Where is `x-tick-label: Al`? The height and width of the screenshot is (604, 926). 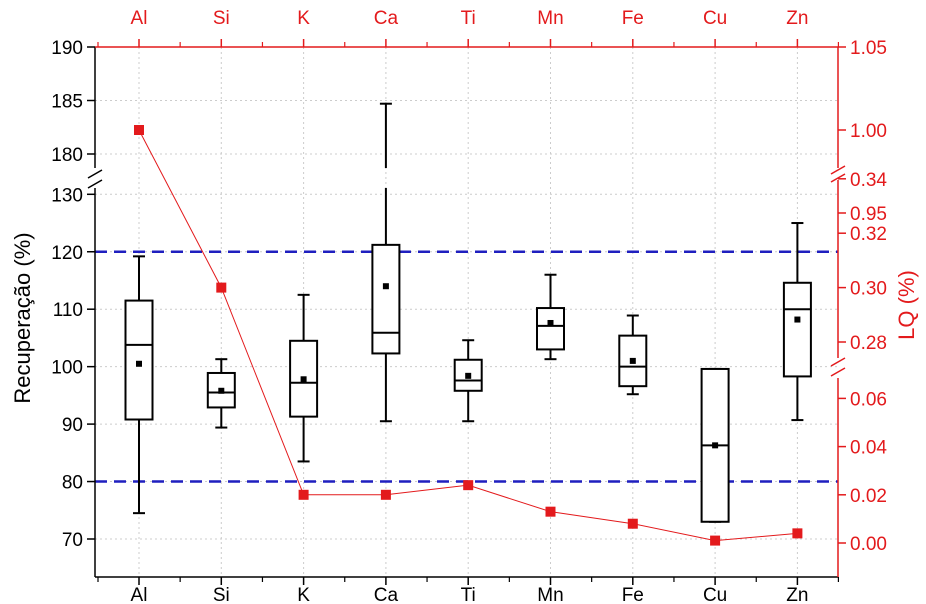
x-tick-label: Al is located at coordinates (139, 594).